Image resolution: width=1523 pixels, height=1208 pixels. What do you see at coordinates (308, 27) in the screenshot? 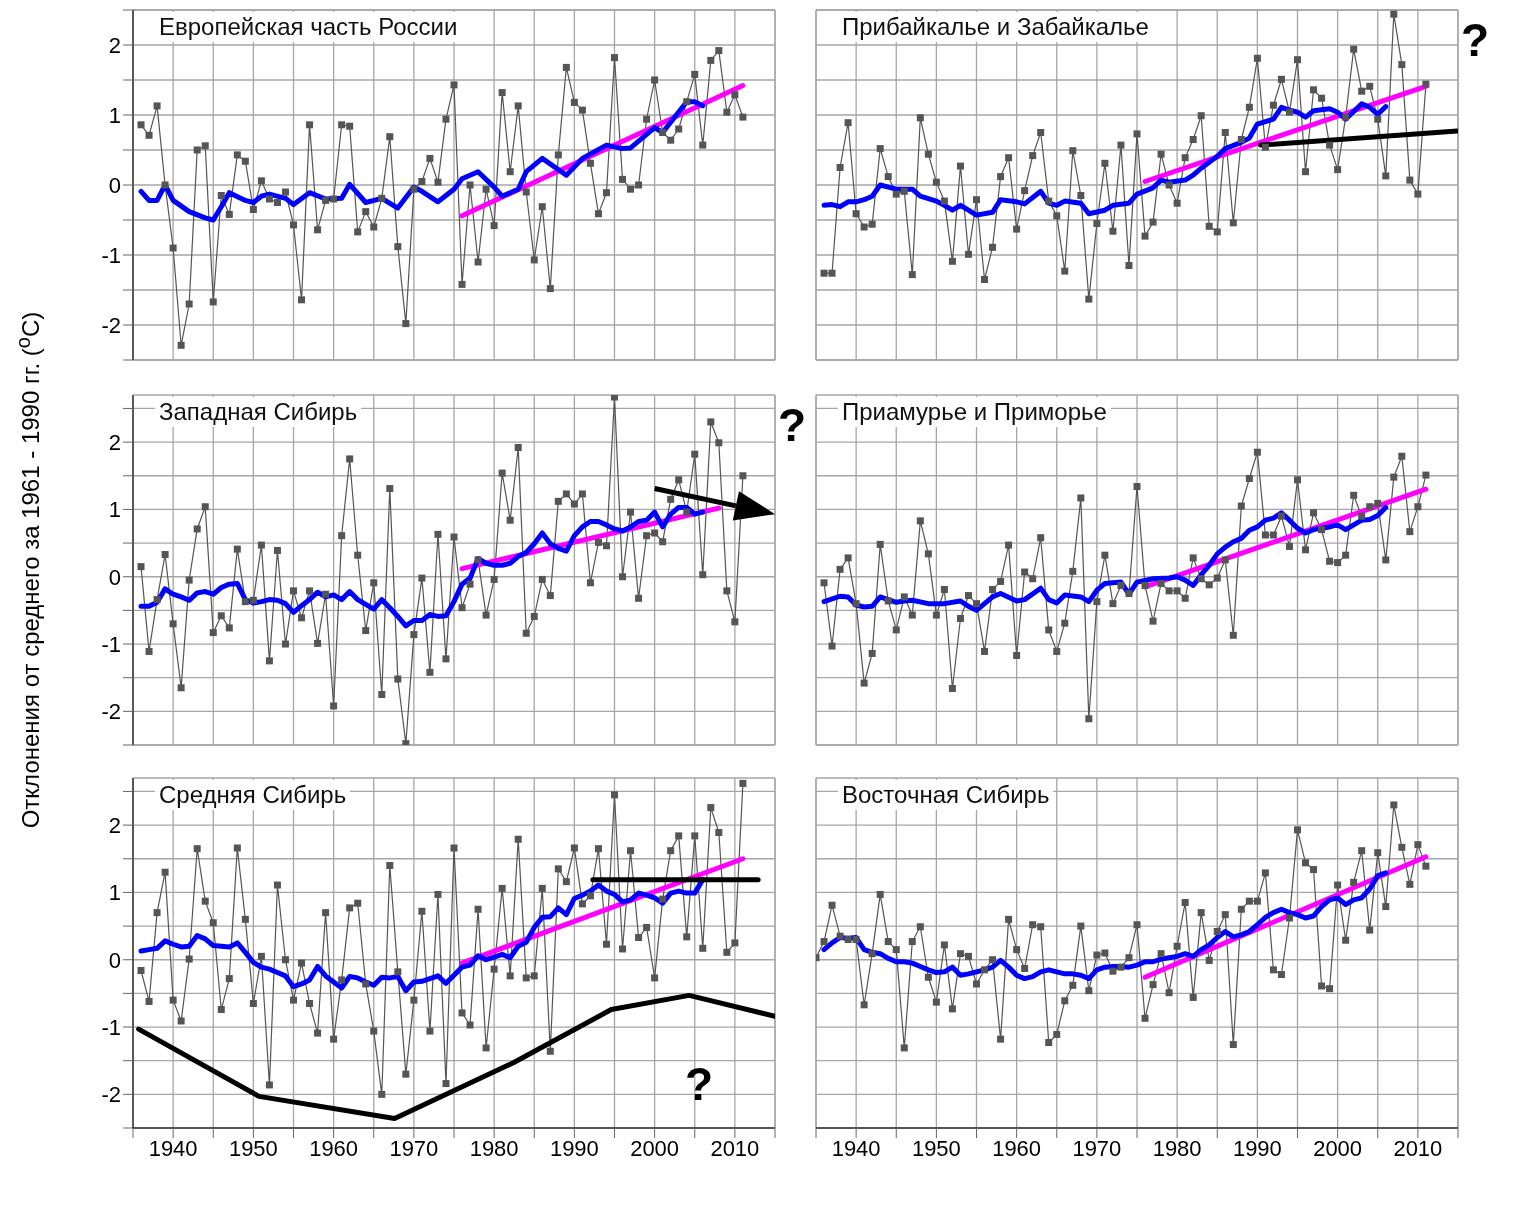
I see `chart-title: Европейская часть России` at bounding box center [308, 27].